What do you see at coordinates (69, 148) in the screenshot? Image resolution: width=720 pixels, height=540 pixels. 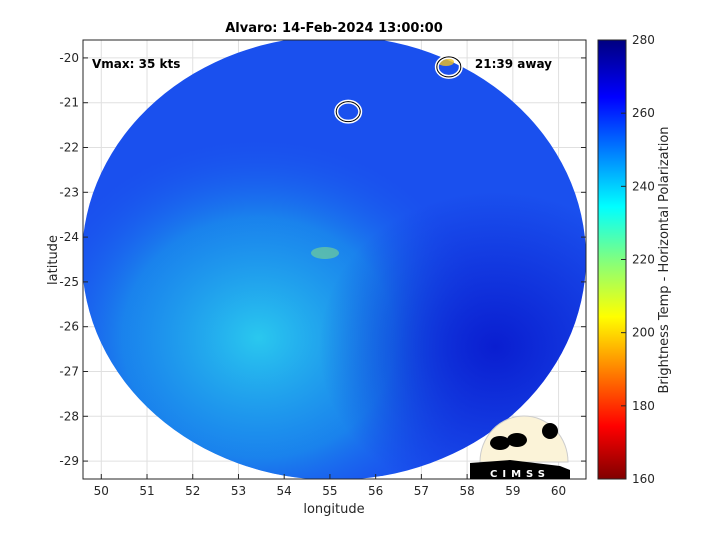 I see `y-tick-label: -22` at bounding box center [69, 148].